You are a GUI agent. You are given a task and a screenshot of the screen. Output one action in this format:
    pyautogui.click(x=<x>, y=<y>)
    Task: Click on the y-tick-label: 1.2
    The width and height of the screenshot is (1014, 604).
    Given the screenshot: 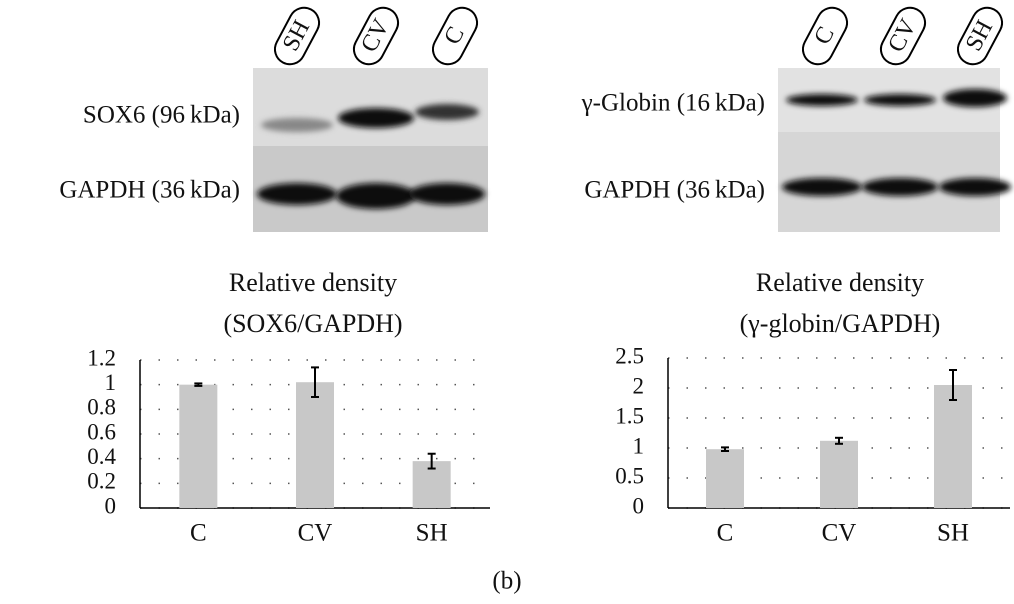 What is the action you would take?
    pyautogui.click(x=101, y=357)
    